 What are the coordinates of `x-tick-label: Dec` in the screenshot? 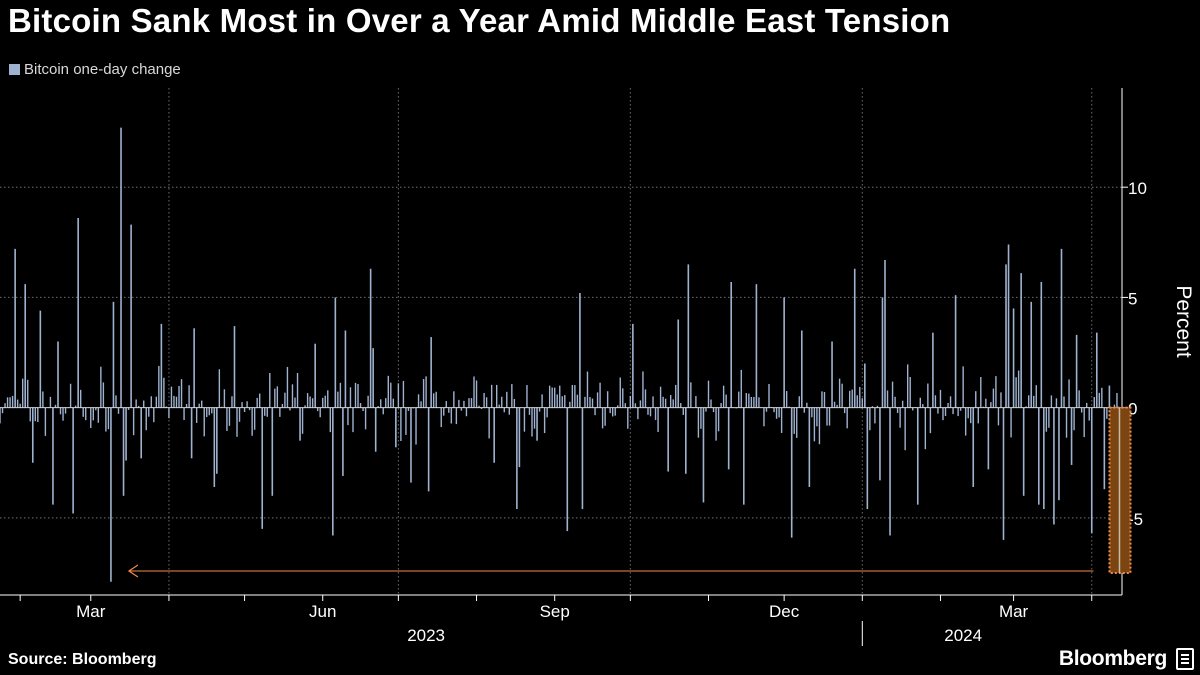 It's located at (784, 611).